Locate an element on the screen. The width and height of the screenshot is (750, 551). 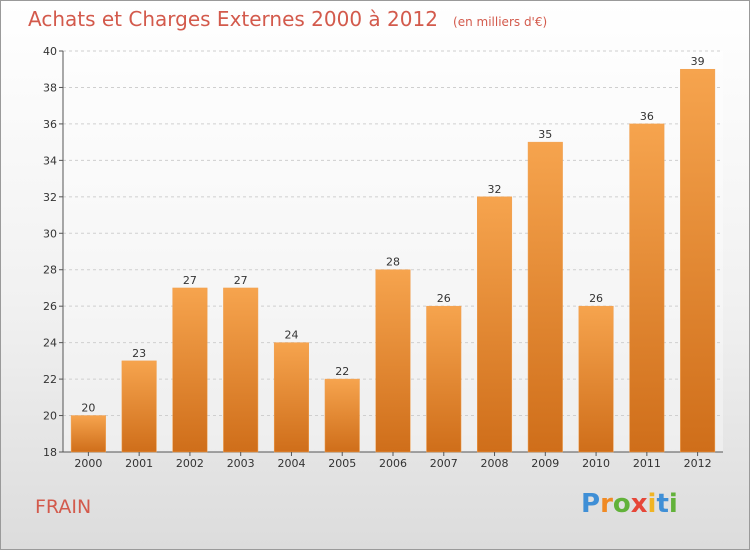
logo-letter: x is located at coordinates (639, 504).